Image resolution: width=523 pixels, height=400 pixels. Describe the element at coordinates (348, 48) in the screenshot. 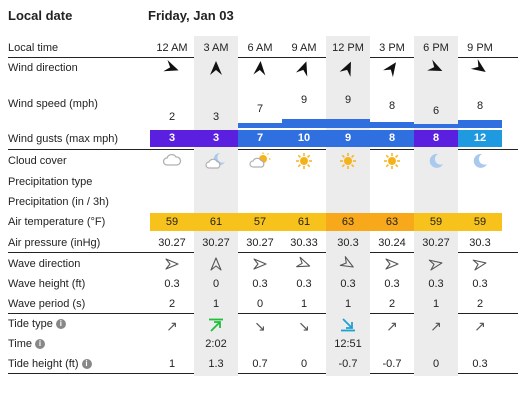

I see `time-header: 12 PM` at that location.